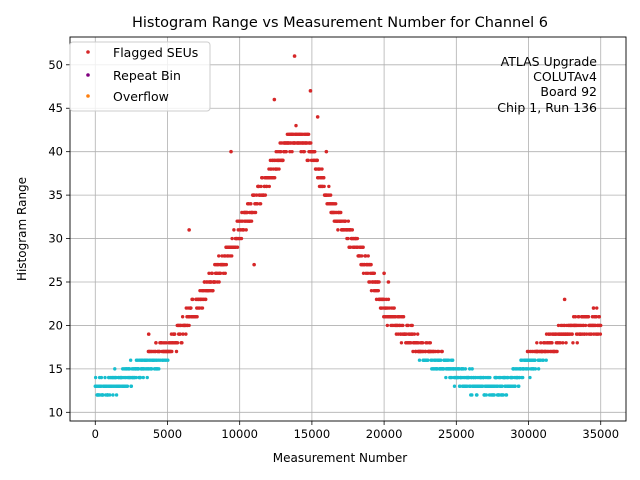  I want to click on annotation-line-3: Board 92, so click(568, 91).